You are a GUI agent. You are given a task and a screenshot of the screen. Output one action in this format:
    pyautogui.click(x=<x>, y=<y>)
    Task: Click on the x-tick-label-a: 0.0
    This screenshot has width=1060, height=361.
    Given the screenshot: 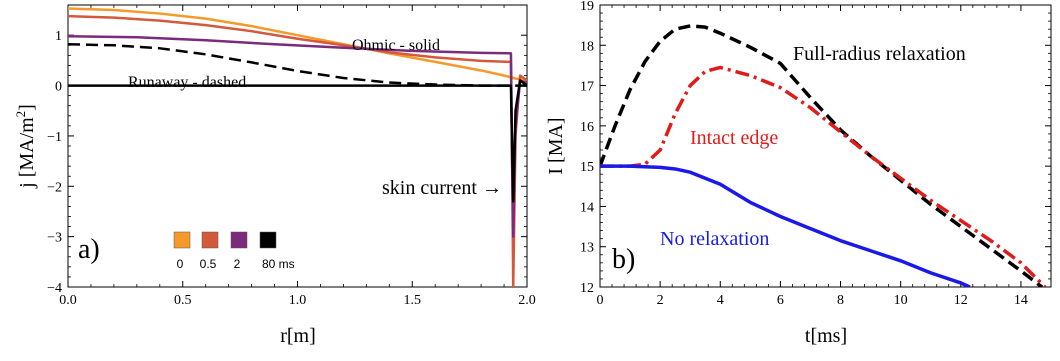 What is the action you would take?
    pyautogui.click(x=68, y=300)
    